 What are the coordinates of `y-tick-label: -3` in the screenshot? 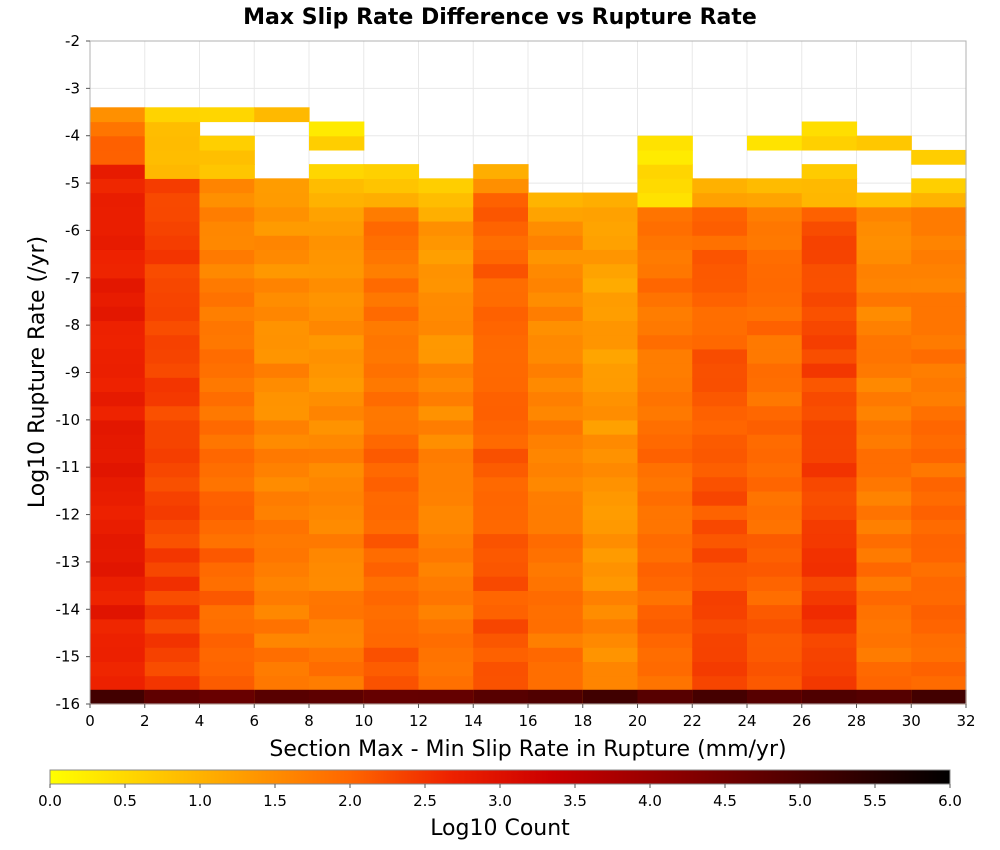 It's located at (72, 88).